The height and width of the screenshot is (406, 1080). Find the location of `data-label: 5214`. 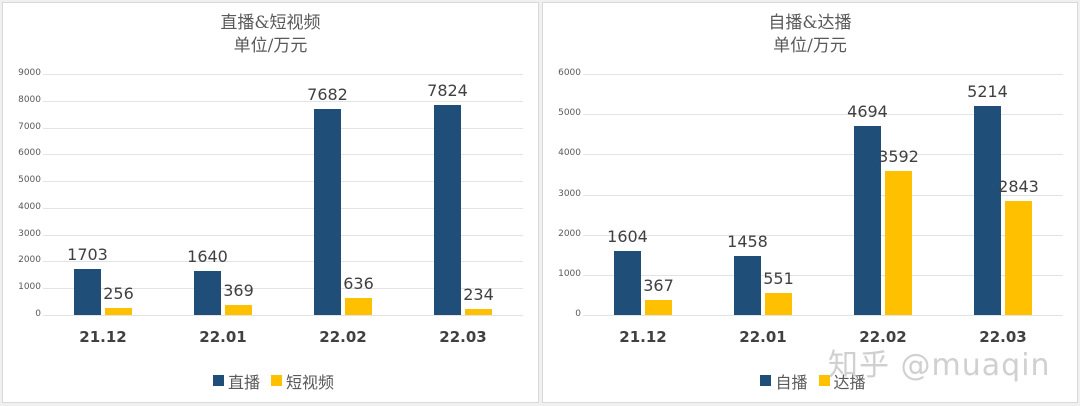

data-label: 5214 is located at coordinates (987, 91).